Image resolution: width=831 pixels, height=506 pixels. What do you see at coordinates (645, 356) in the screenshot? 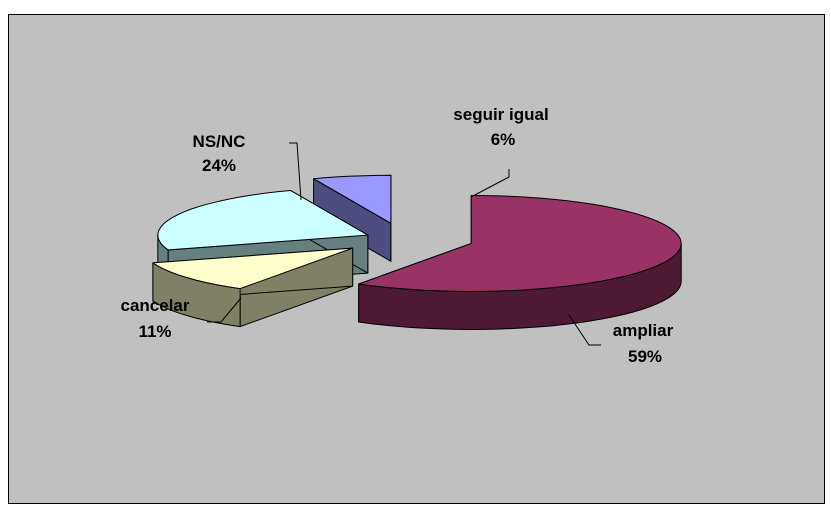
I see `slice-value-ampliar: 59%` at bounding box center [645, 356].